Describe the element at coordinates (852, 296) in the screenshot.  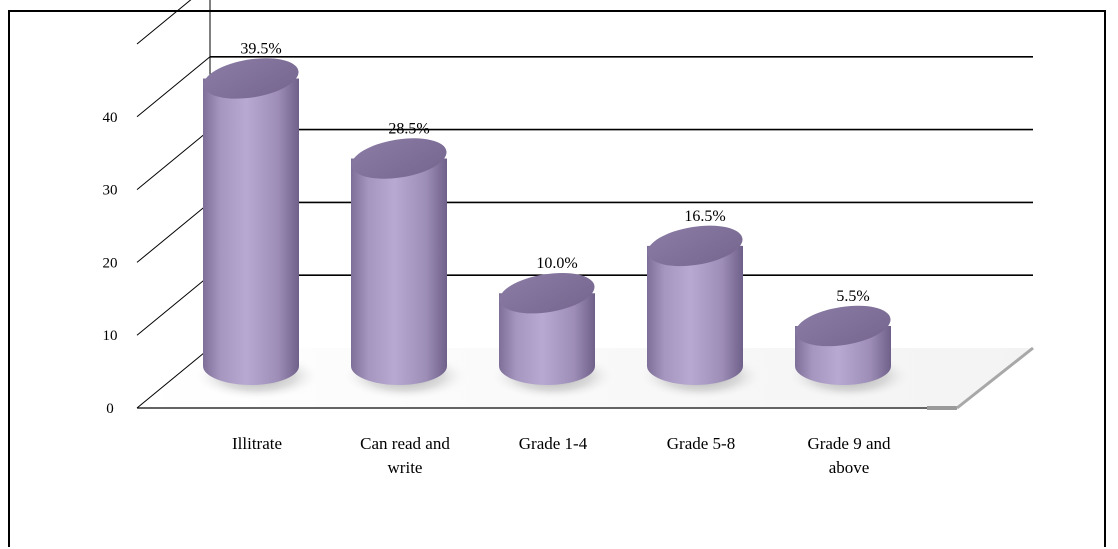
I see `data-label: 5.5%` at that location.